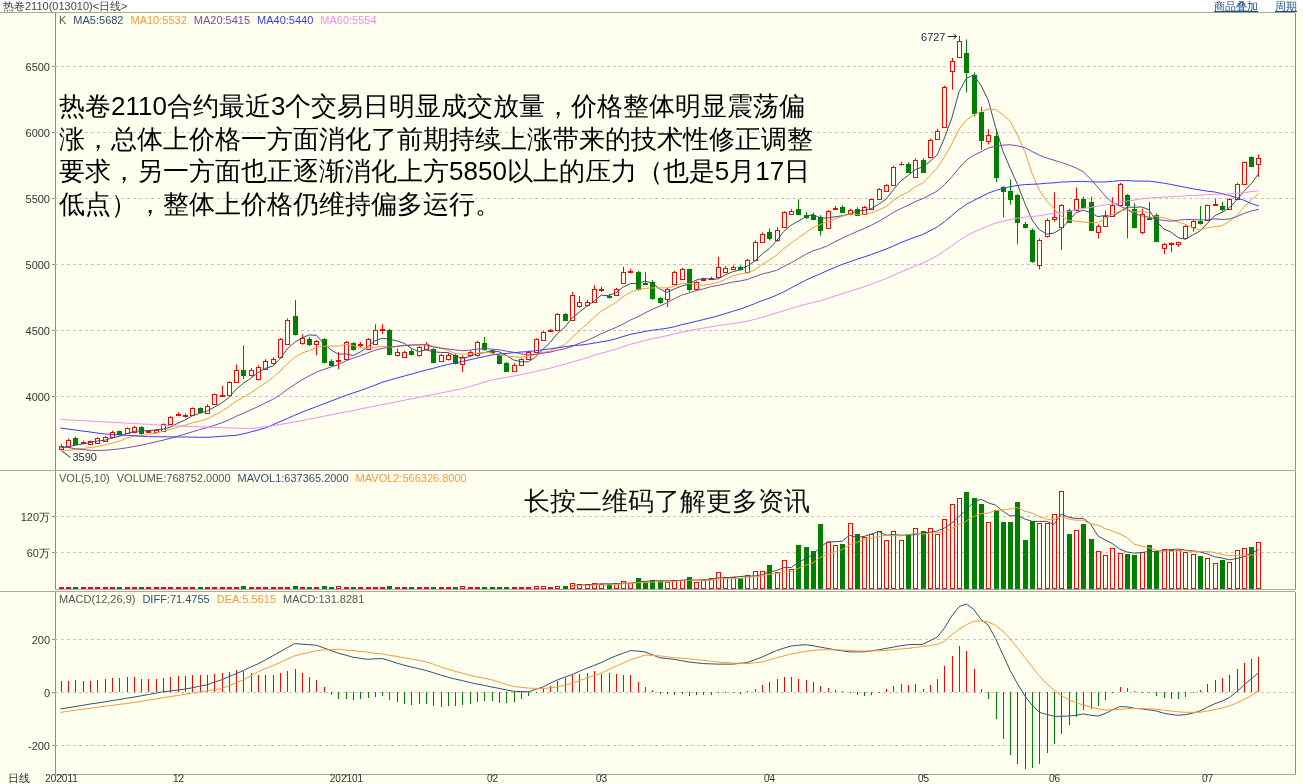 Image resolution: width=1303 pixels, height=784 pixels. I want to click on chart-title: MACD(12,26,9), so click(97, 599).